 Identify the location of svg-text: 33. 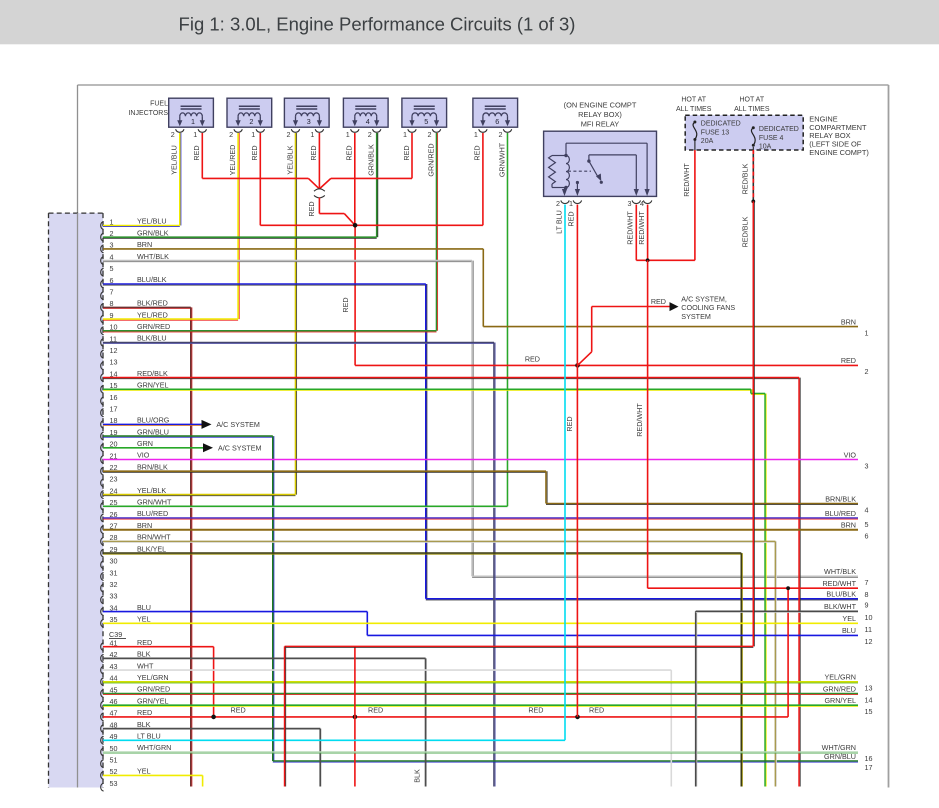
(114, 596).